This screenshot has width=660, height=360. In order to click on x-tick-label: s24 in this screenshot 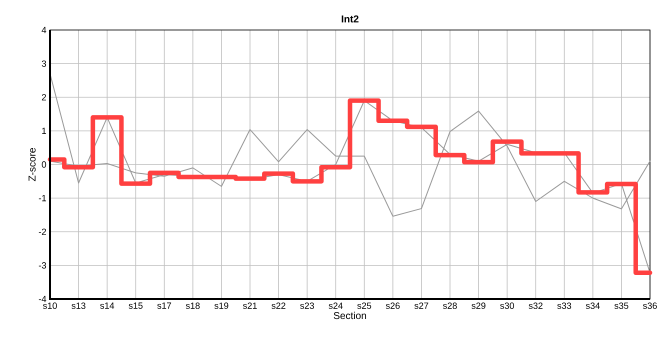, I will do `click(335, 305)`.